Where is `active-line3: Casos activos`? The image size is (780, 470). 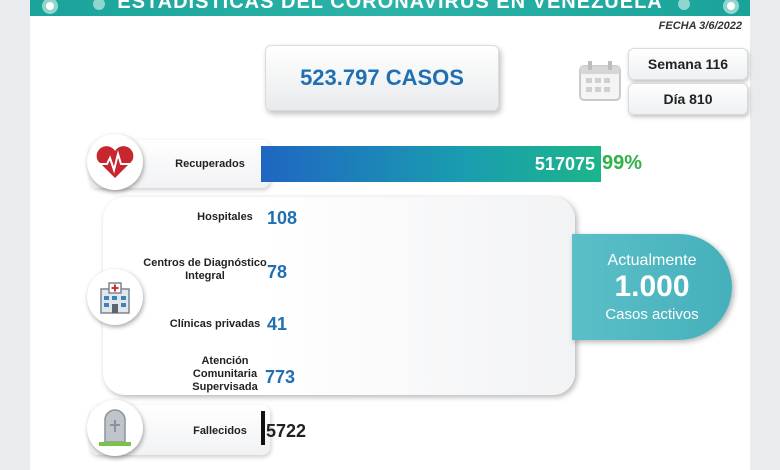 active-line3: Casos activos is located at coordinates (652, 314).